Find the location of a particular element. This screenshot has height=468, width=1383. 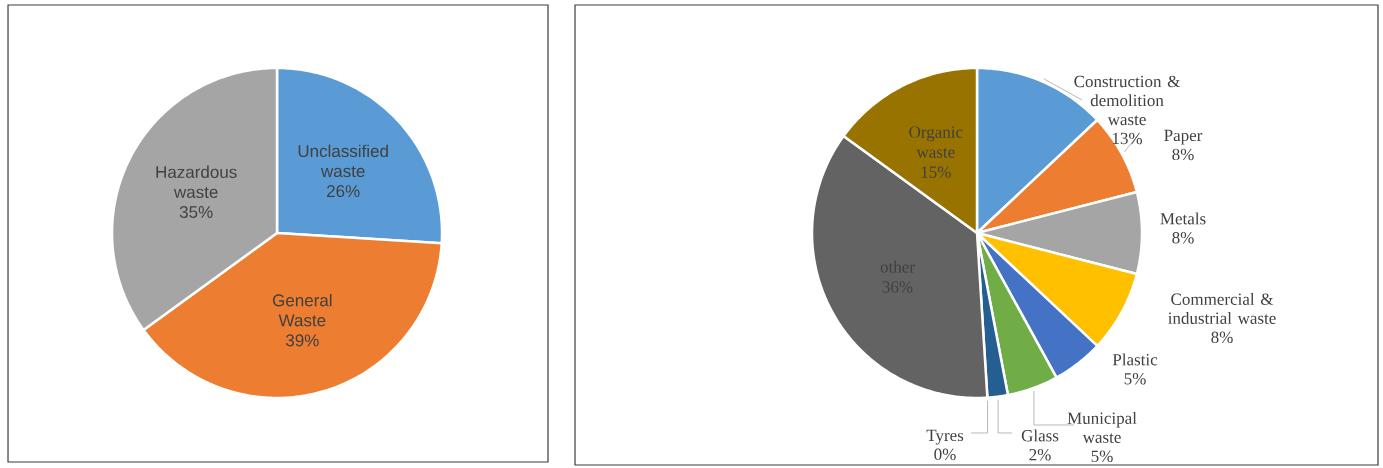

data-label: 39% is located at coordinates (302, 340).